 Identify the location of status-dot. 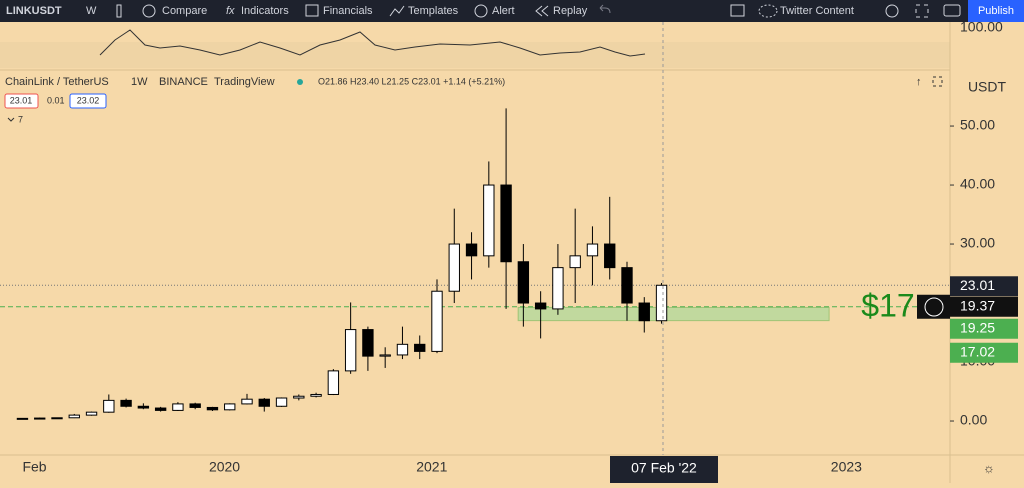
(300, 82).